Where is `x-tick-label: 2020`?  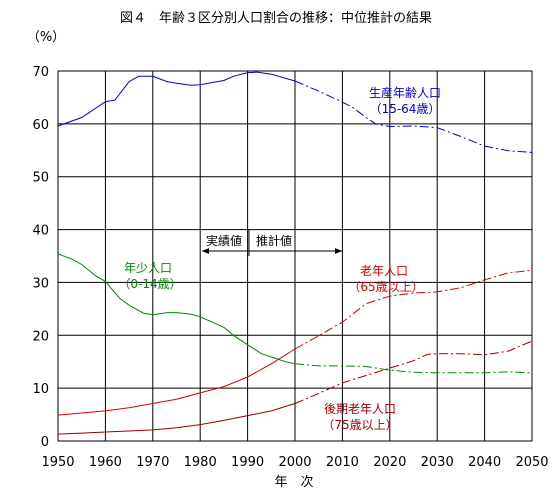
x-tick-label: 2020 is located at coordinates (389, 462).